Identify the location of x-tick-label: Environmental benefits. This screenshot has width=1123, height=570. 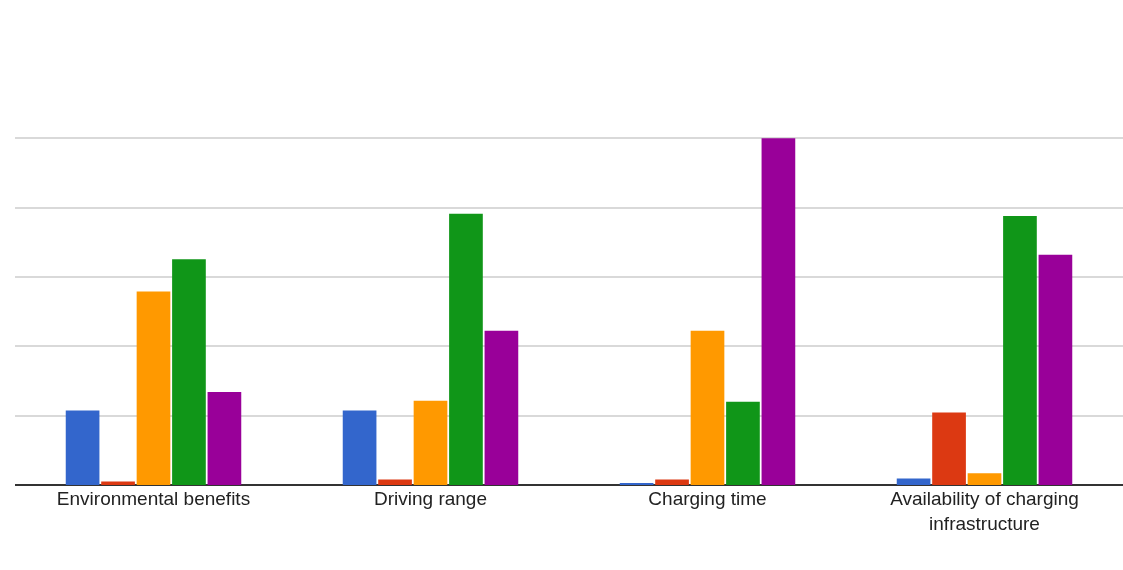
(153, 498).